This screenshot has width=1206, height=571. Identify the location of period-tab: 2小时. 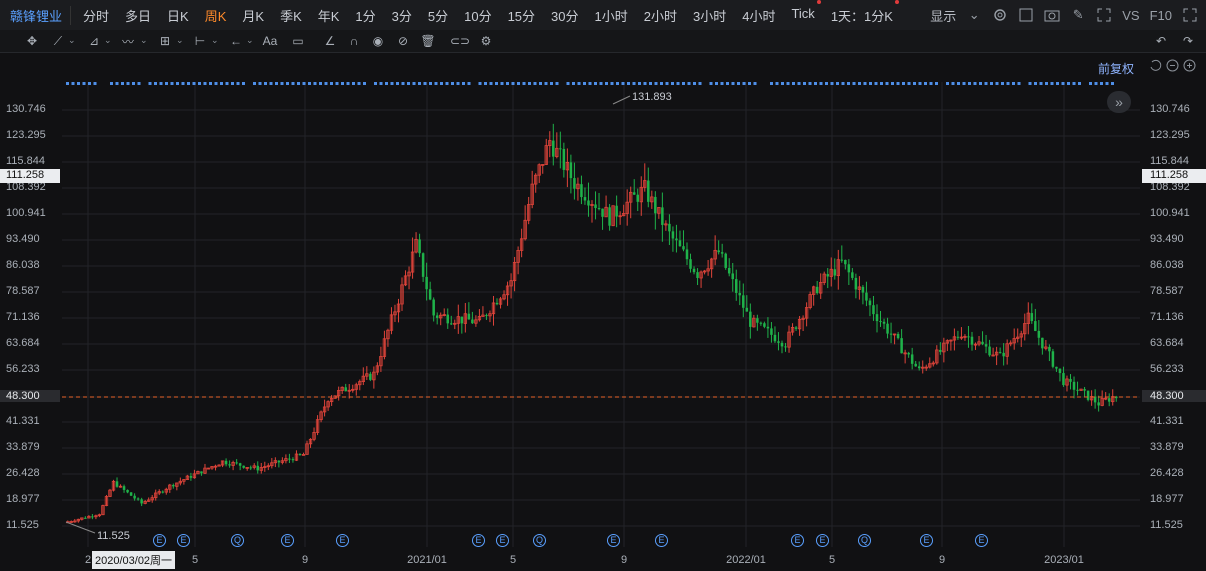
(660, 16).